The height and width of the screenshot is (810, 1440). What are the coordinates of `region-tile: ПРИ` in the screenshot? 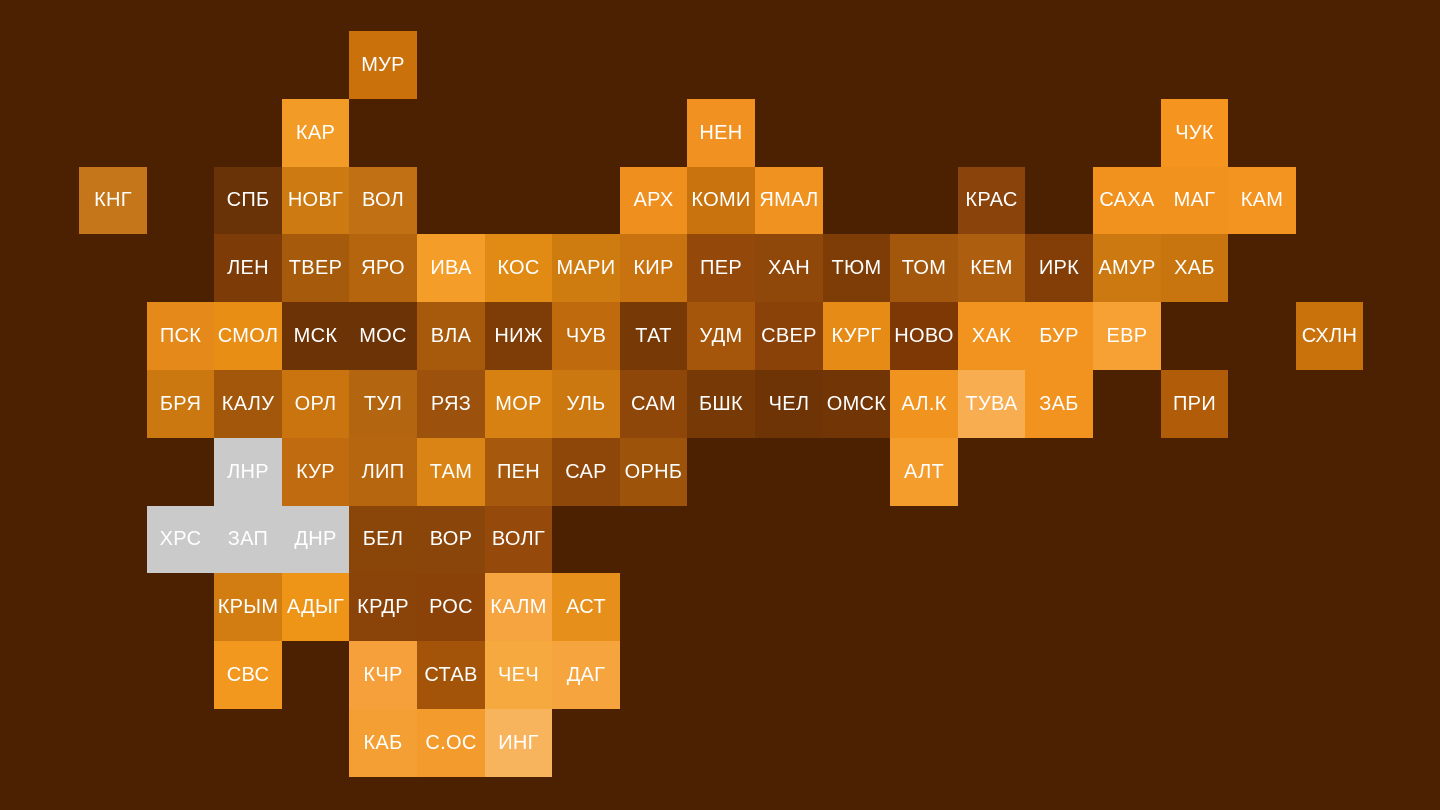 It's located at (1194, 404).